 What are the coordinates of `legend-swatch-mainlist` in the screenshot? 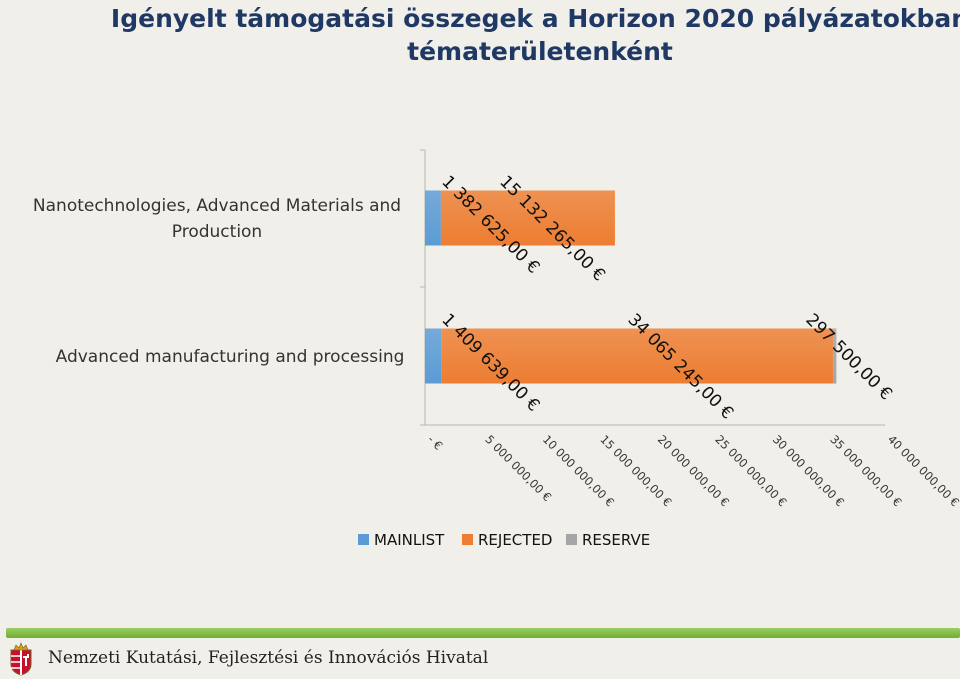 It's located at (363, 539).